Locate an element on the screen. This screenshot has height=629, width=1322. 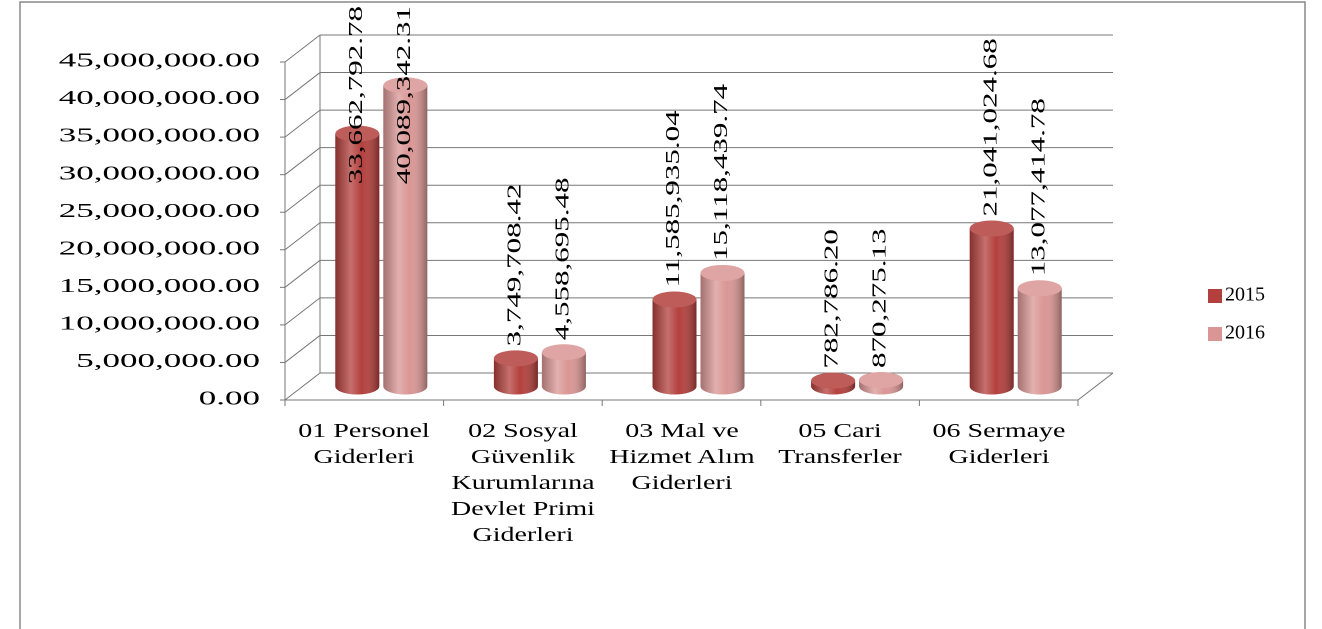
y-tick-label: 5,000,000.00 is located at coordinates (168, 361).